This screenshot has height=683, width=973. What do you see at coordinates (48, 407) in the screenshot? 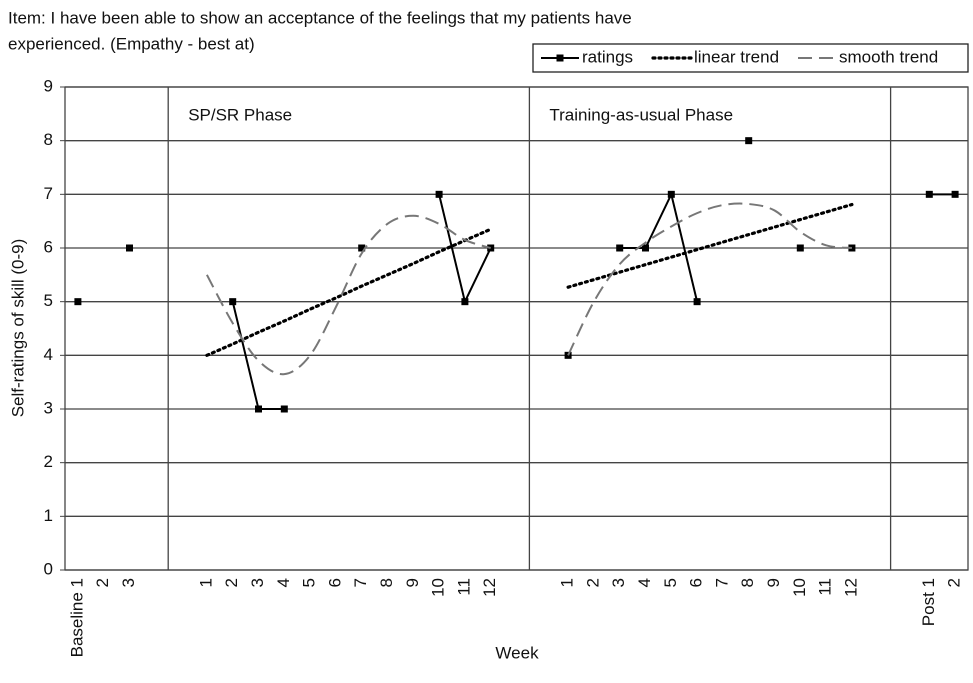
I see `y-tick-label: 3` at bounding box center [48, 407].